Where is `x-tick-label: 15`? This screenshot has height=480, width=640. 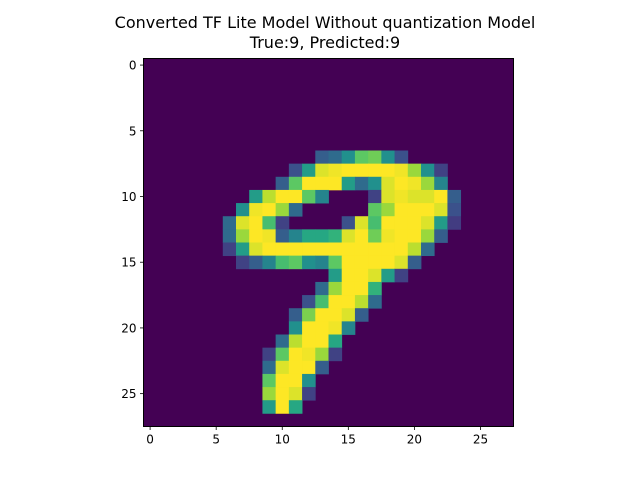
x-tick-label: 15 is located at coordinates (348, 440).